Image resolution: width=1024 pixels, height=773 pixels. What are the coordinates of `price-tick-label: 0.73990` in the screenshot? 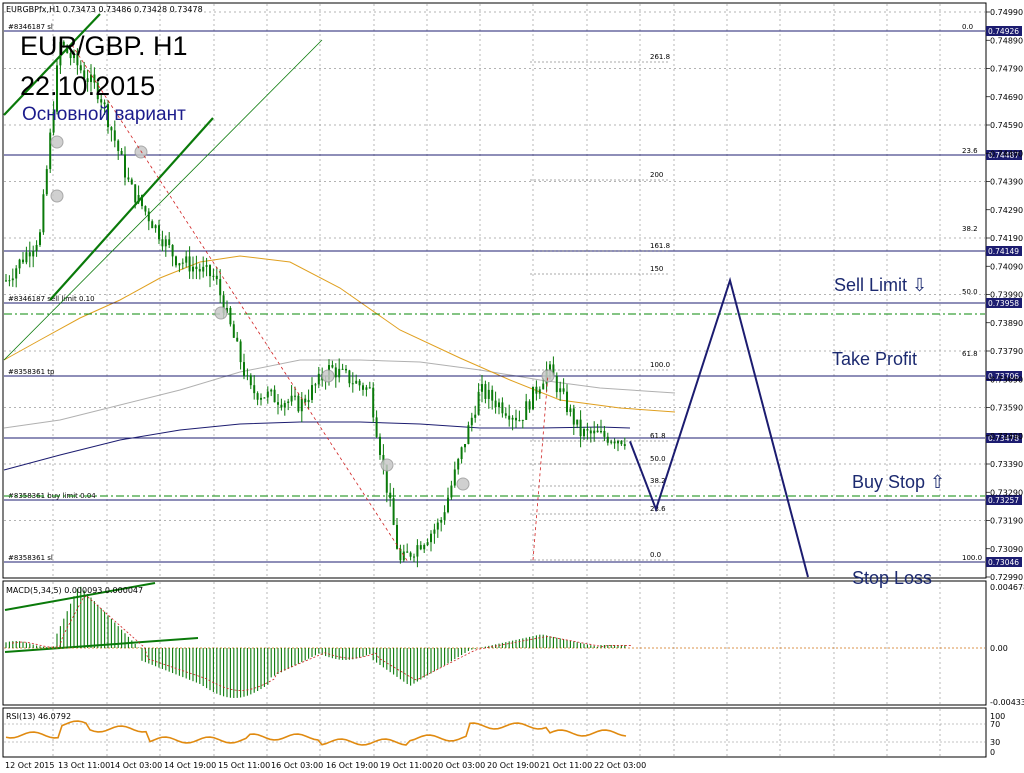 It's located at (1006, 295).